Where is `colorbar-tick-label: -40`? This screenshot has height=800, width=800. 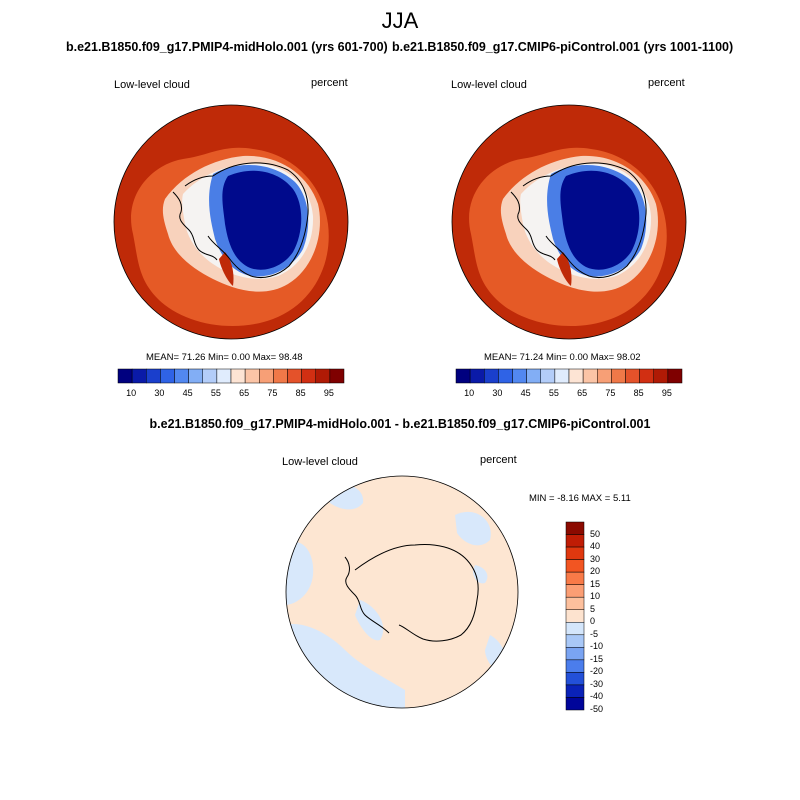
colorbar-tick-label: -40 is located at coordinates (597, 696).